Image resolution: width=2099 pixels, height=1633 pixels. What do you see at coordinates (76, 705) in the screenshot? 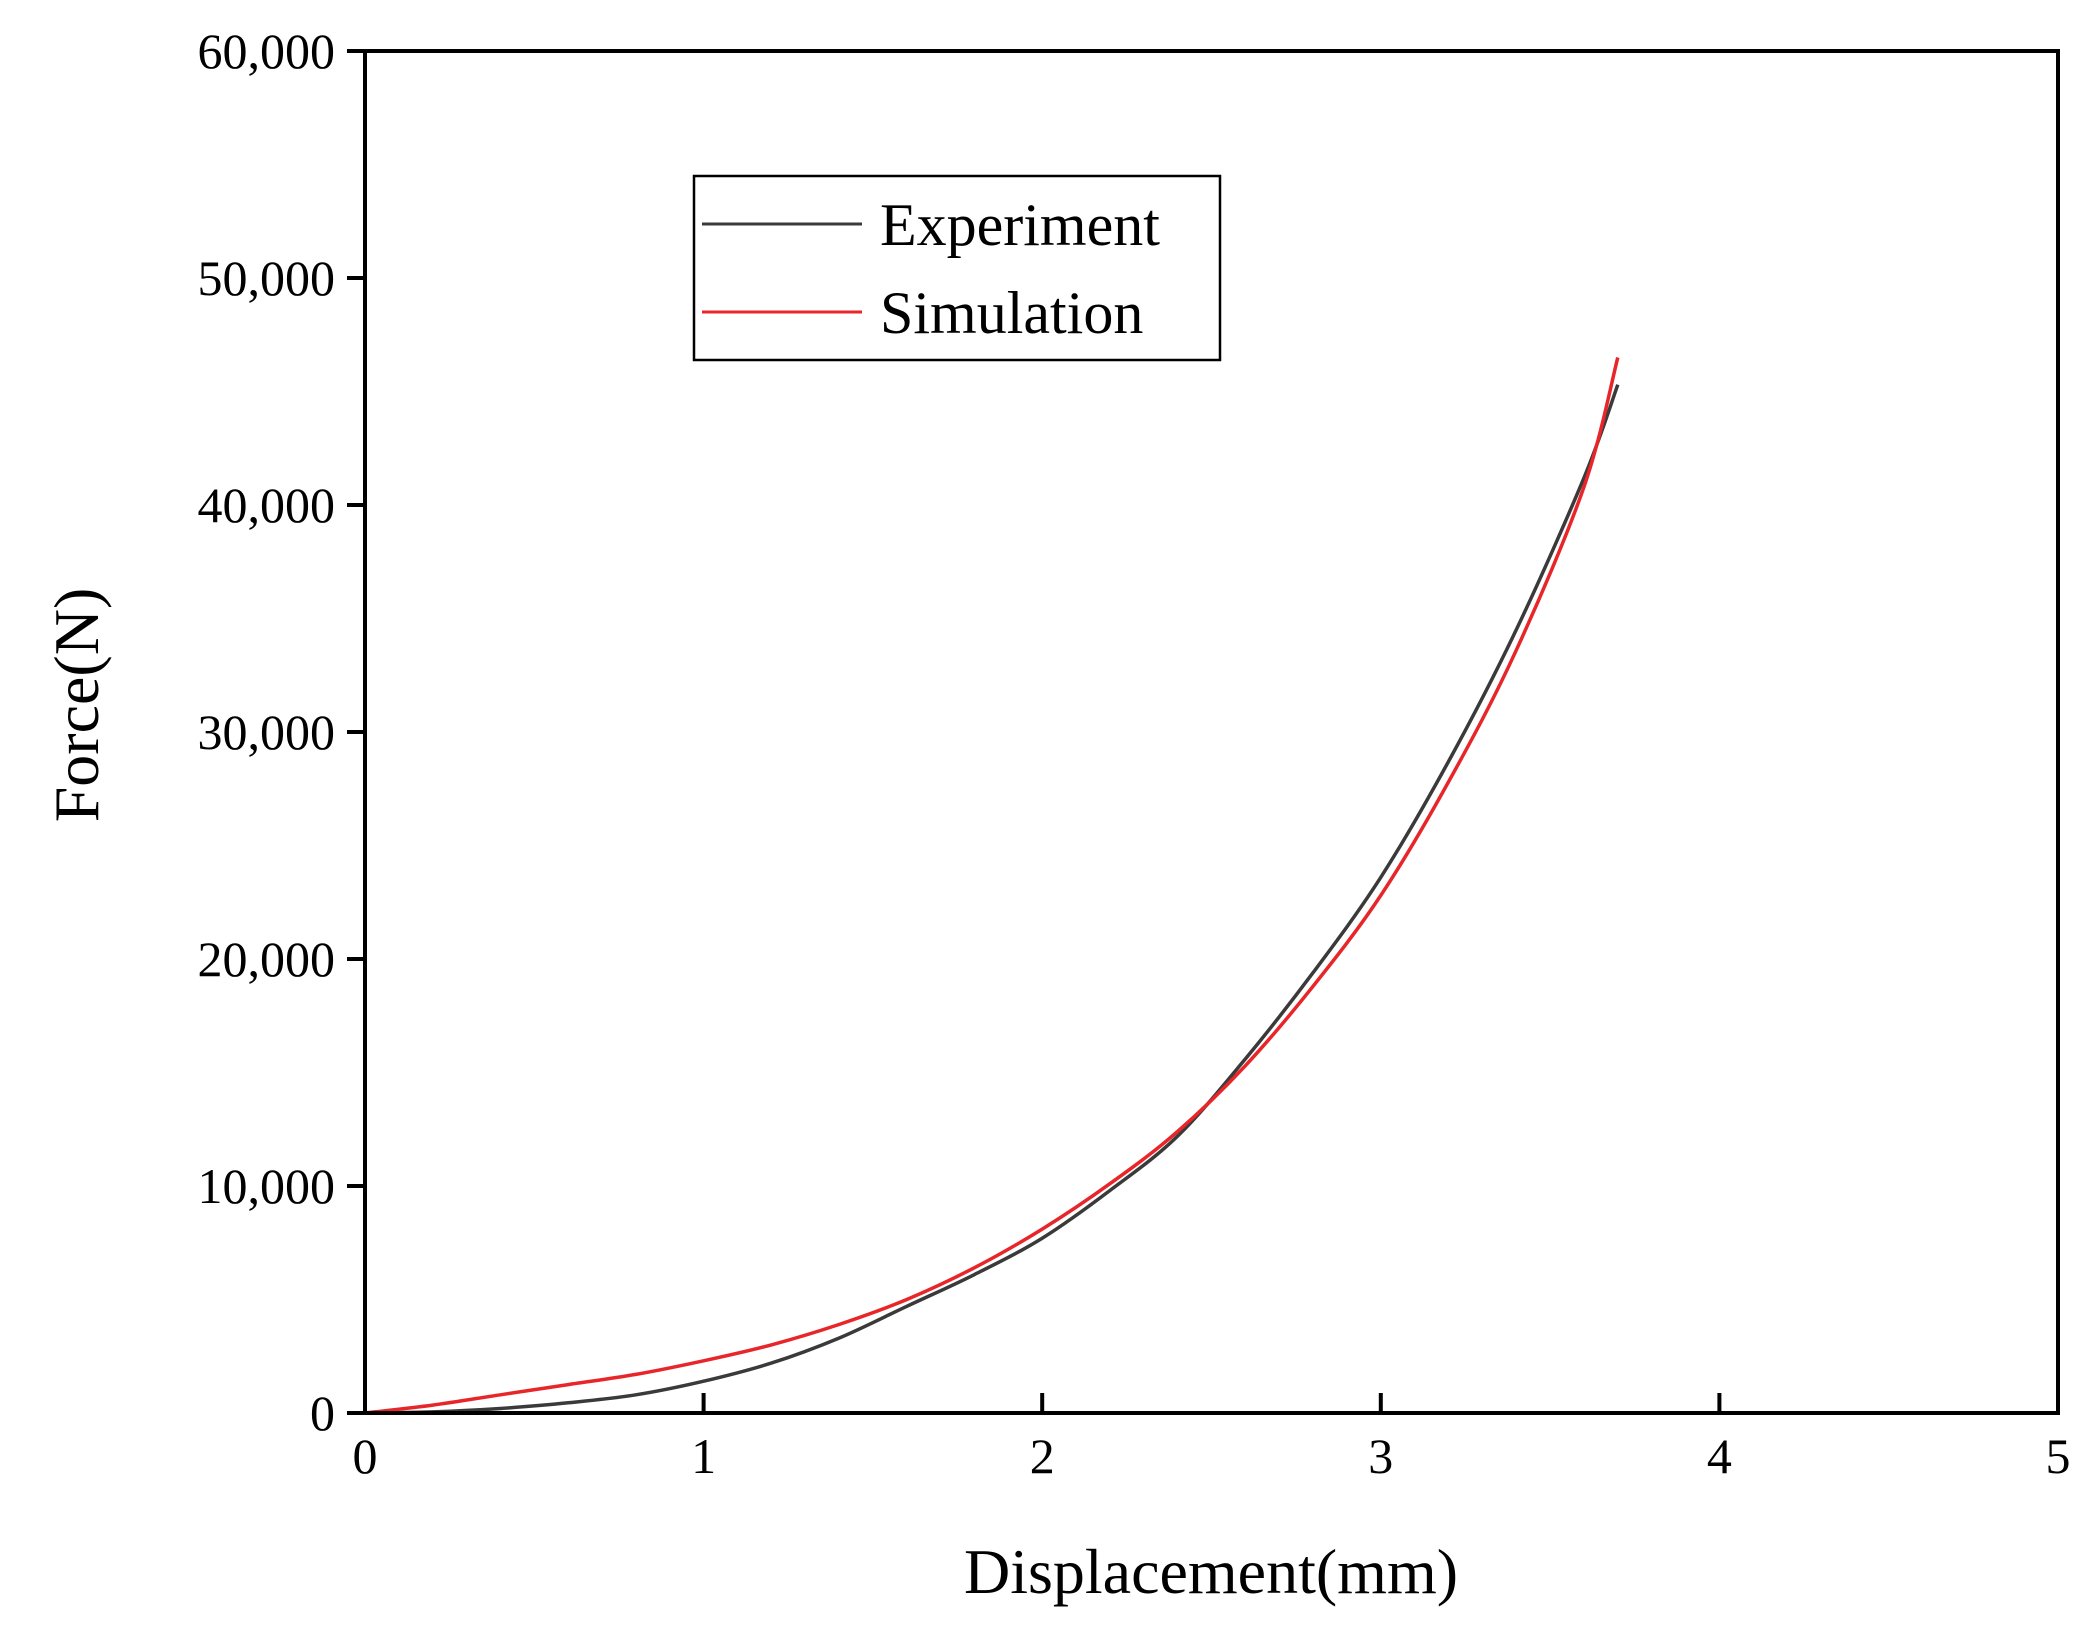
I see `y-axis-title: Force(N)` at bounding box center [76, 705].